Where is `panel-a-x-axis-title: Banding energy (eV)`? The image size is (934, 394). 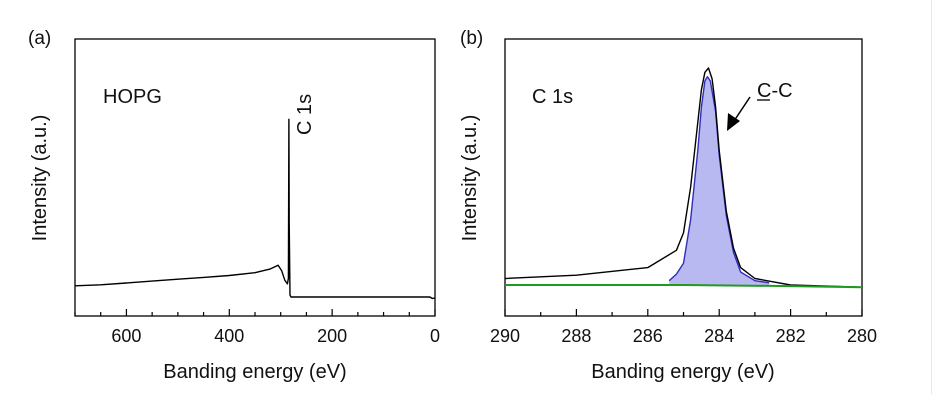
panel-a-x-axis-title: Banding energy (eV) is located at coordinates (254, 372).